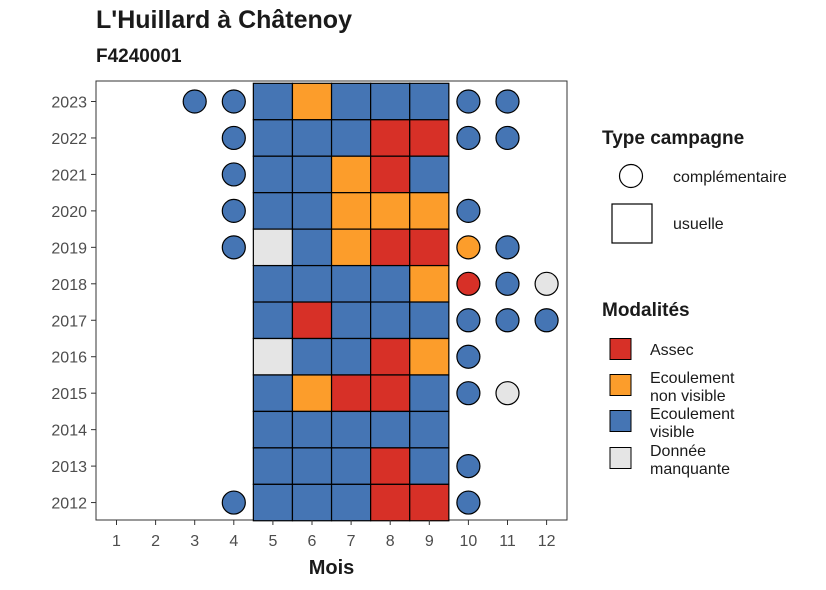 The height and width of the screenshot is (590, 826). What do you see at coordinates (620, 421) in the screenshot?
I see `legend-key-ecoulement-visible` at bounding box center [620, 421].